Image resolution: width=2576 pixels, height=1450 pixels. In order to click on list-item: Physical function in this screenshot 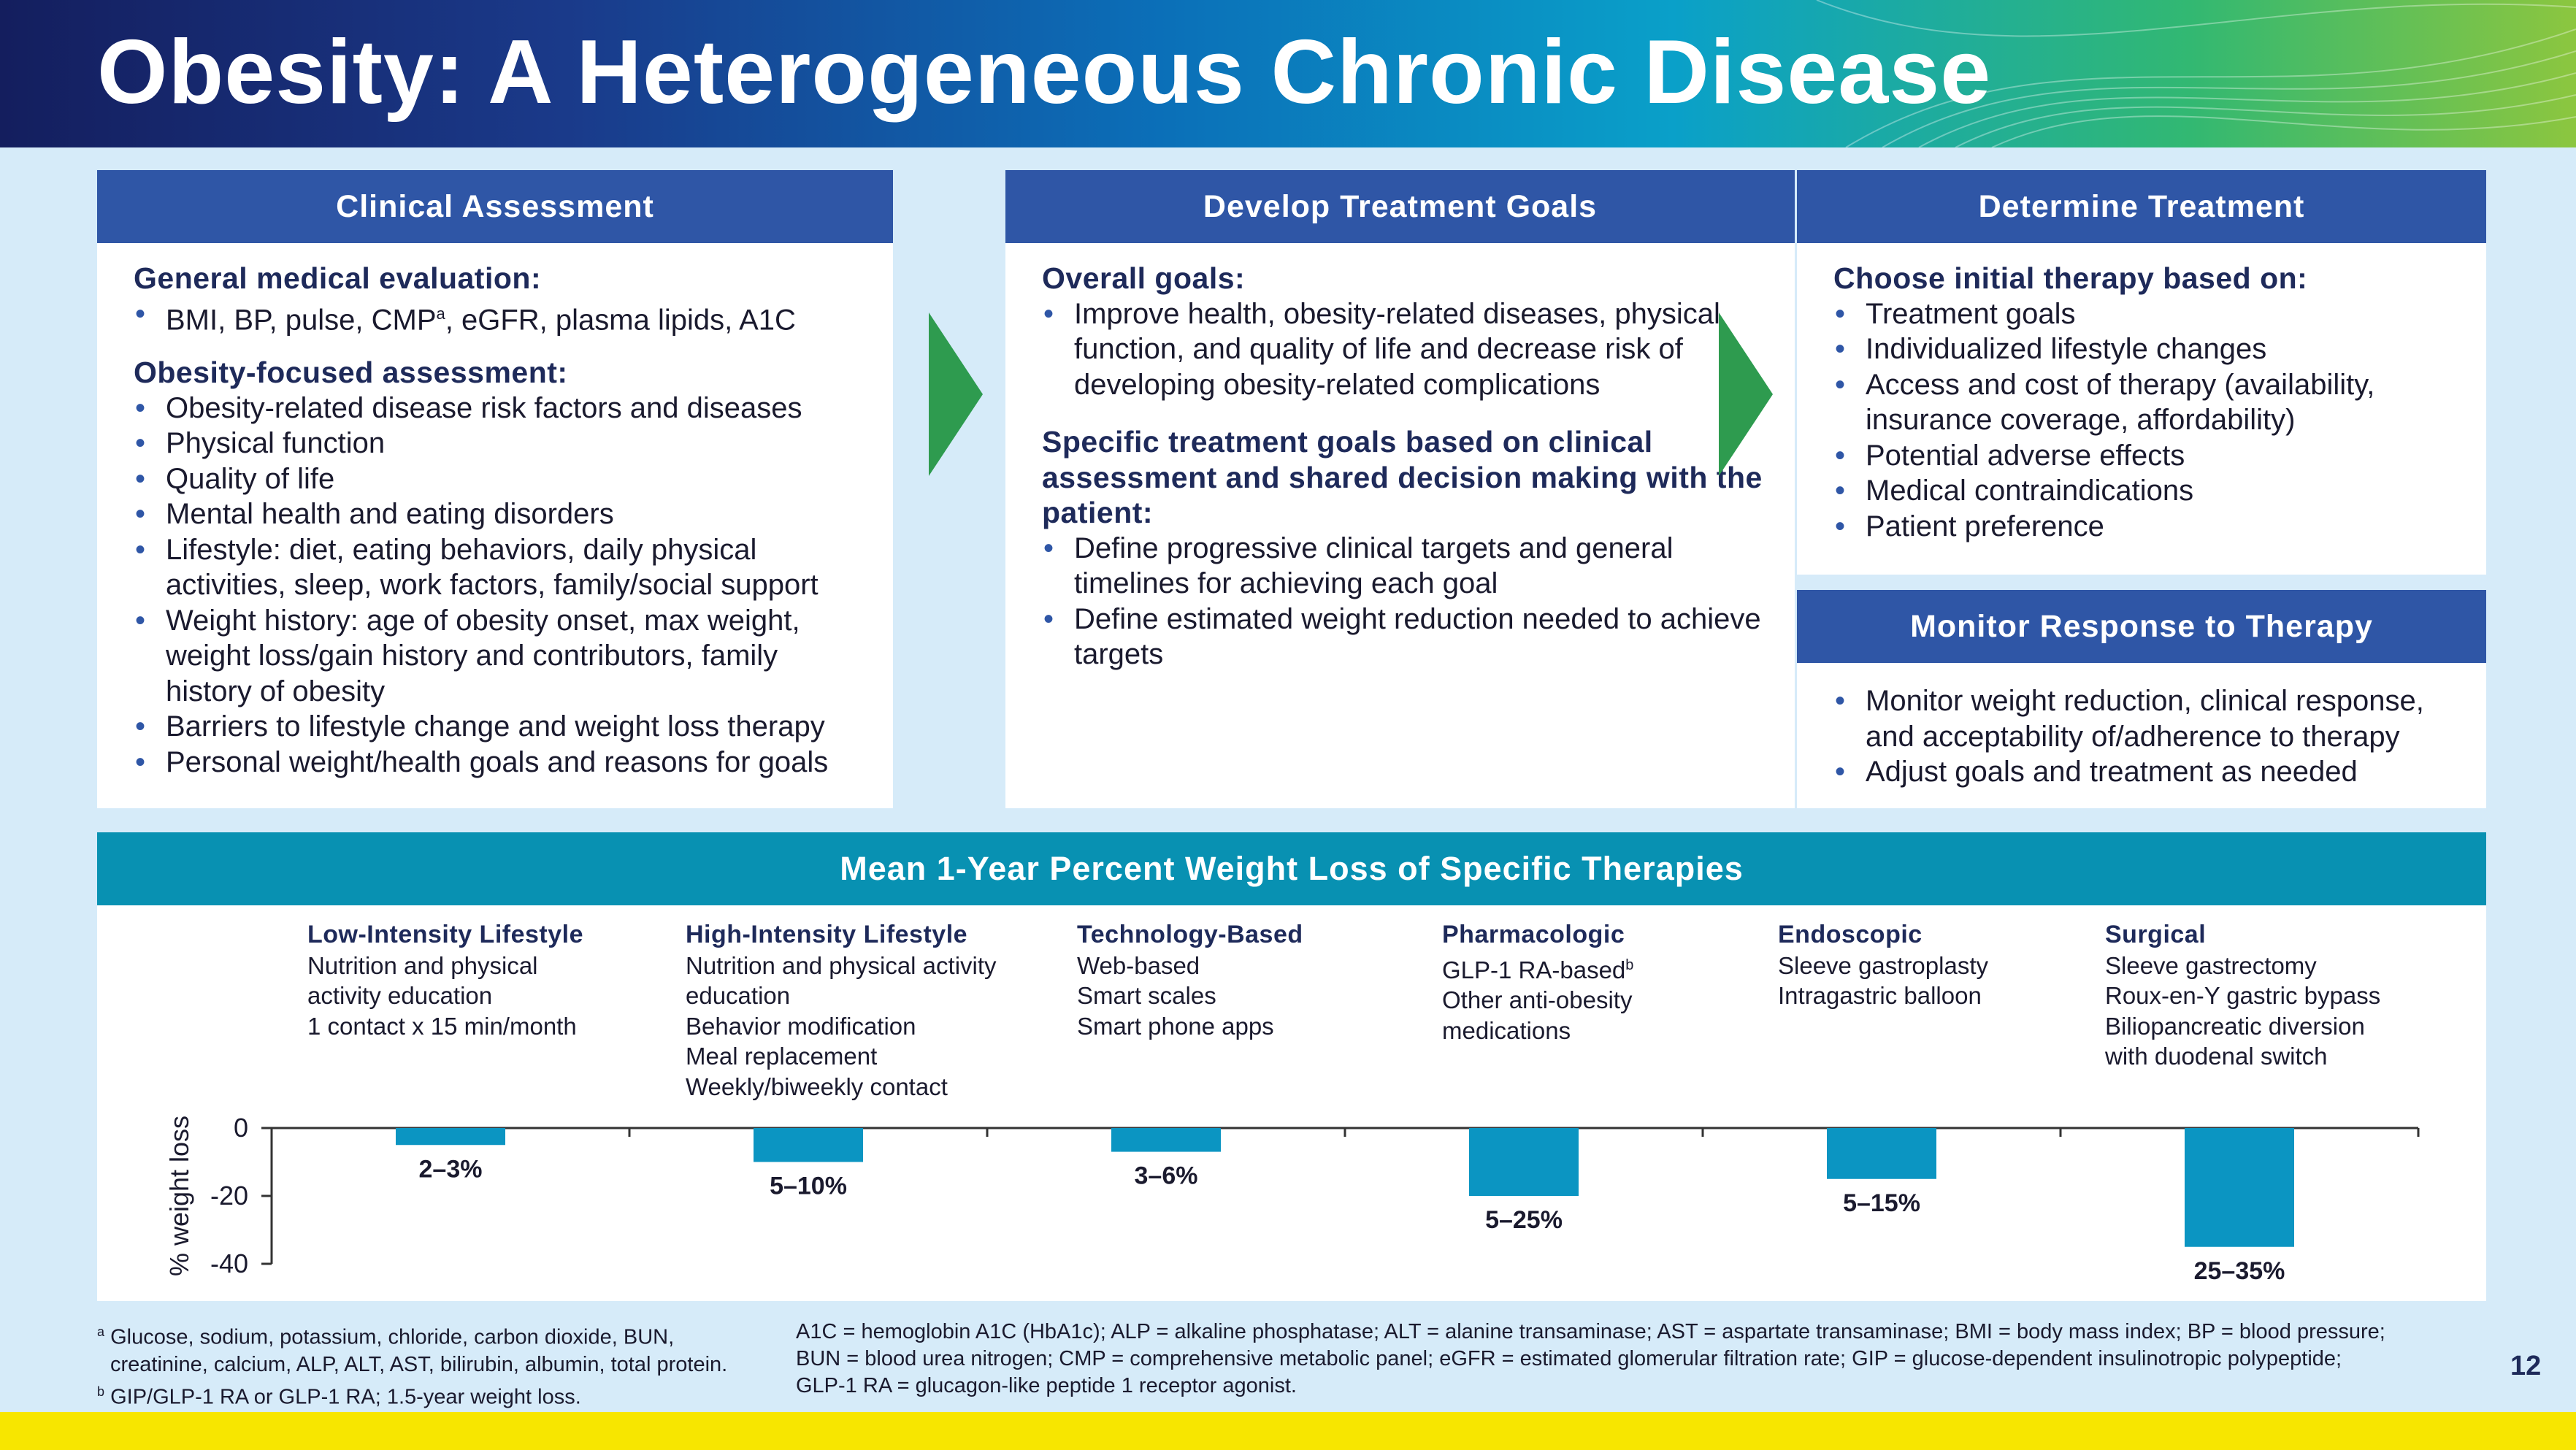, I will do `click(499, 443)`.